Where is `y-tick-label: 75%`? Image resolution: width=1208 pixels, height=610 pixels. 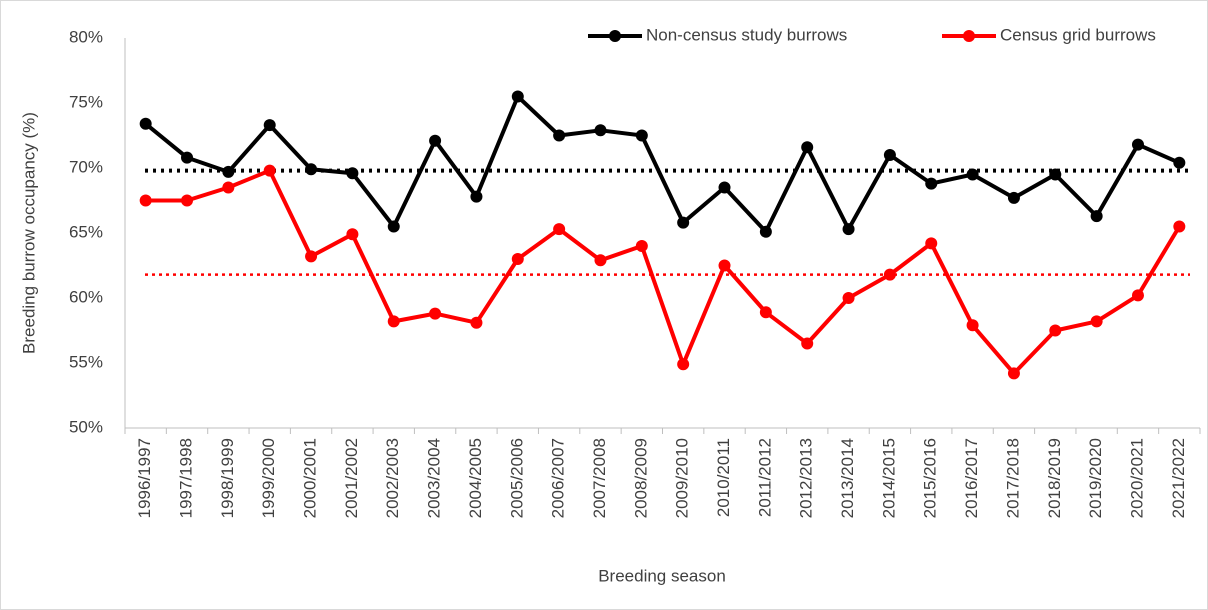
y-tick-label: 75% is located at coordinates (86, 101).